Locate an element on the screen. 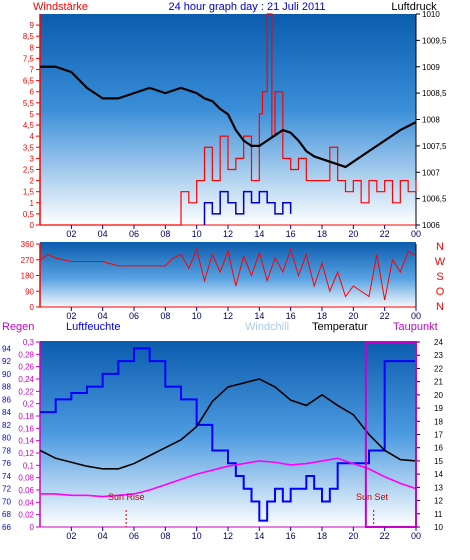  top-x-tick-label: 12 is located at coordinates (228, 234).